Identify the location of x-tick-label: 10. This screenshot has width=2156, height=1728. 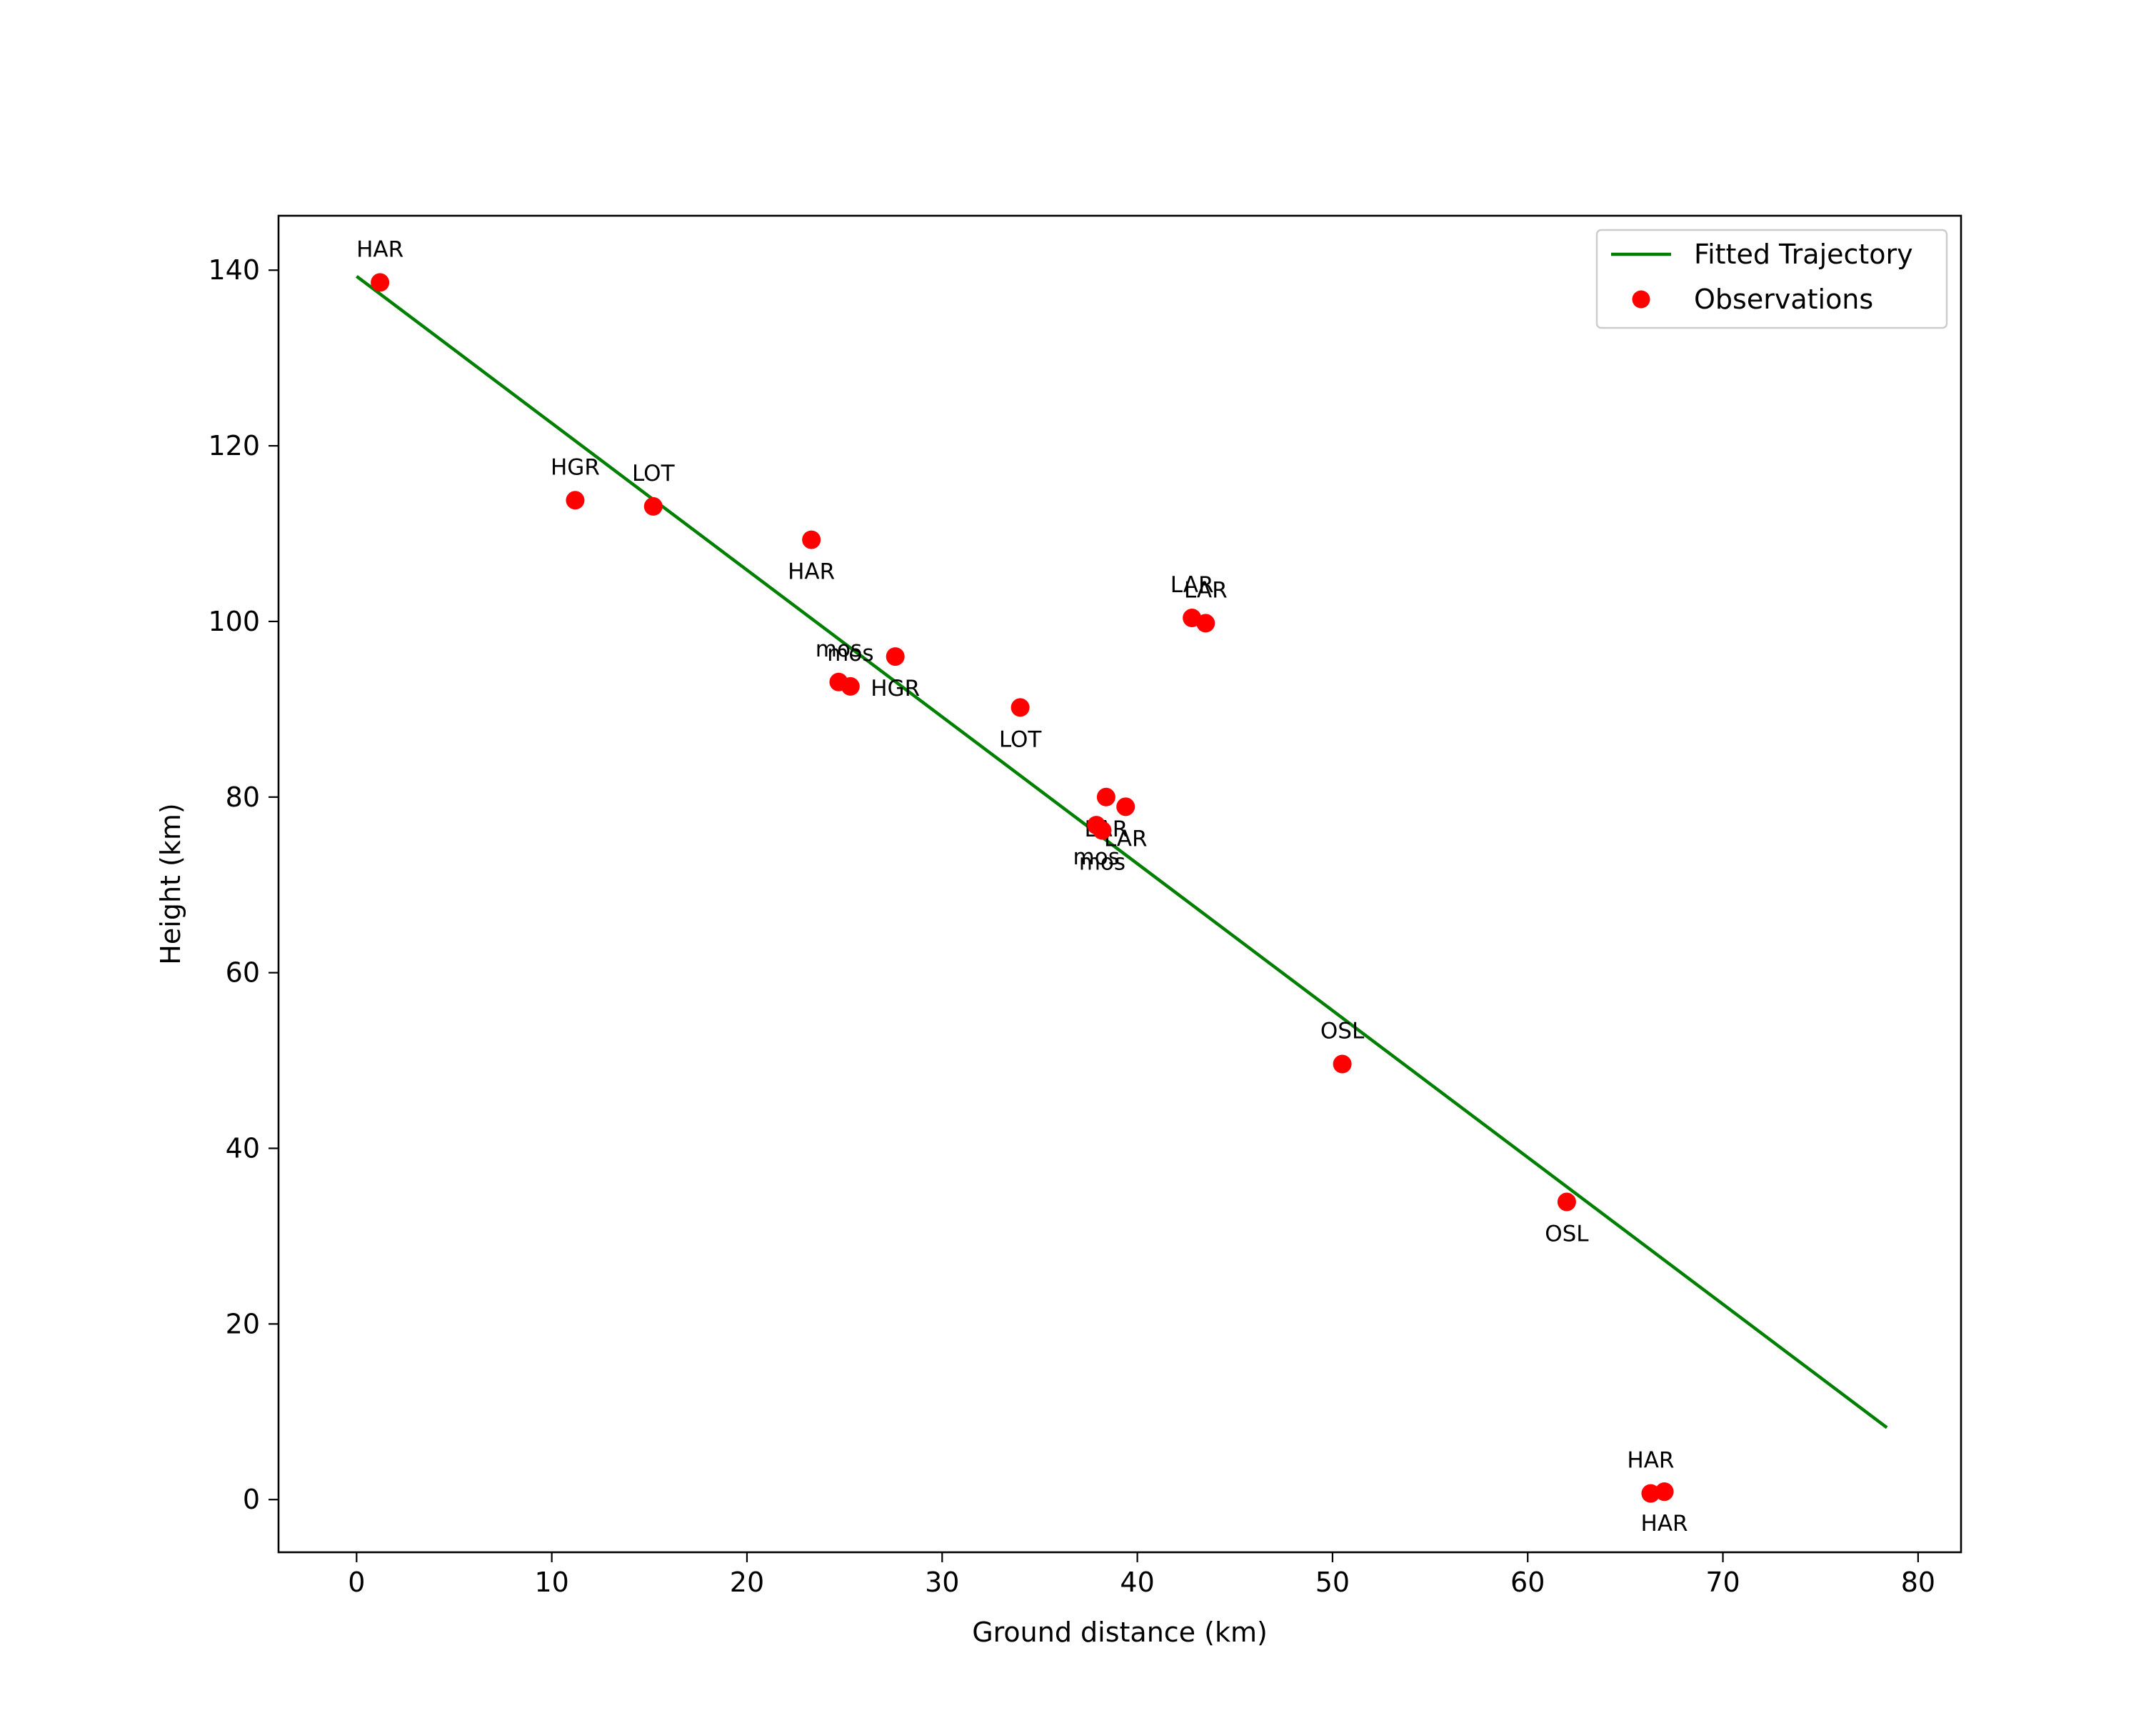
(551, 1582).